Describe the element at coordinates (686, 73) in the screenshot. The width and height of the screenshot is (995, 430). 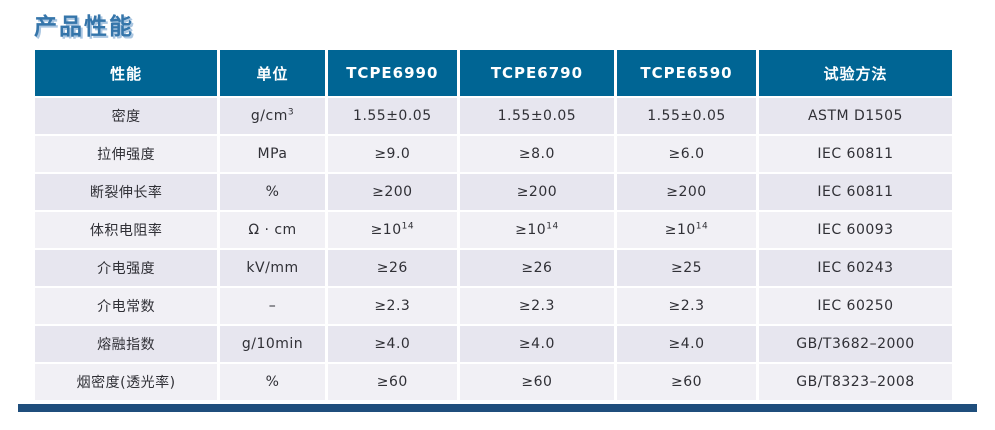
I see `col-header-tcpe6590: TCPE6590` at that location.